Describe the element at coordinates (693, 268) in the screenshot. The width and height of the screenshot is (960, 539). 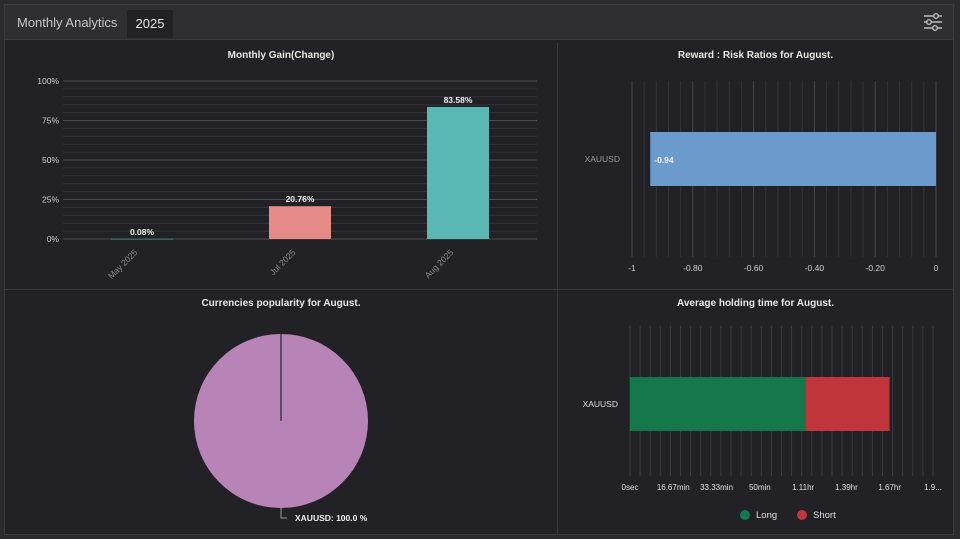
I see `x-tick-label: -0.80` at that location.